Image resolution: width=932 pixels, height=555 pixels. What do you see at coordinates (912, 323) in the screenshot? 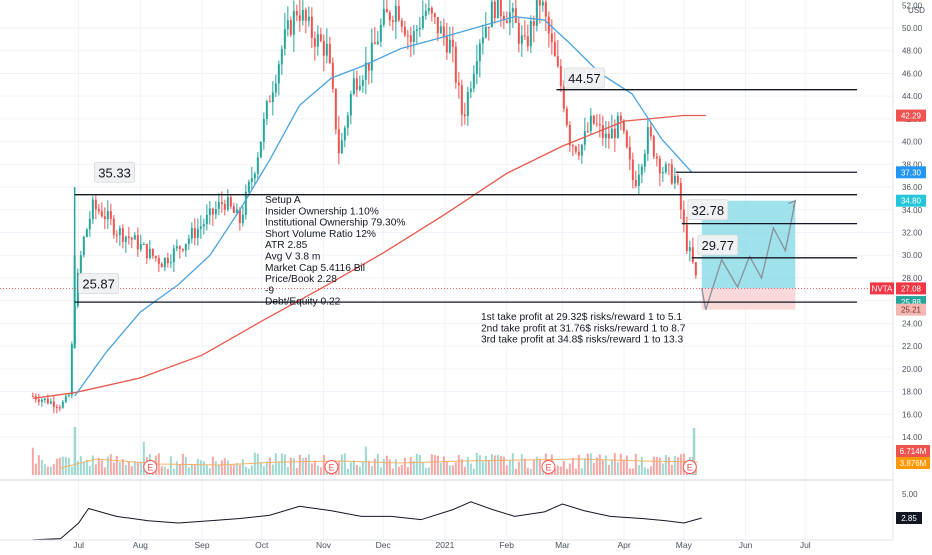
I see `price-tick-label: 24.00` at bounding box center [912, 323].